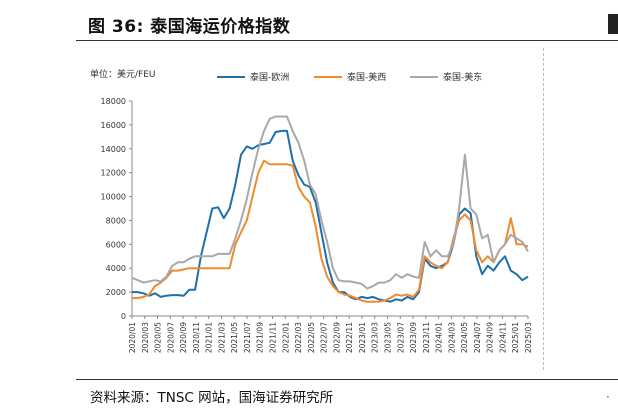 The height and width of the screenshot is (420, 618). Describe the element at coordinates (123, 316) in the screenshot. I see `y-tick-label: 0` at that location.